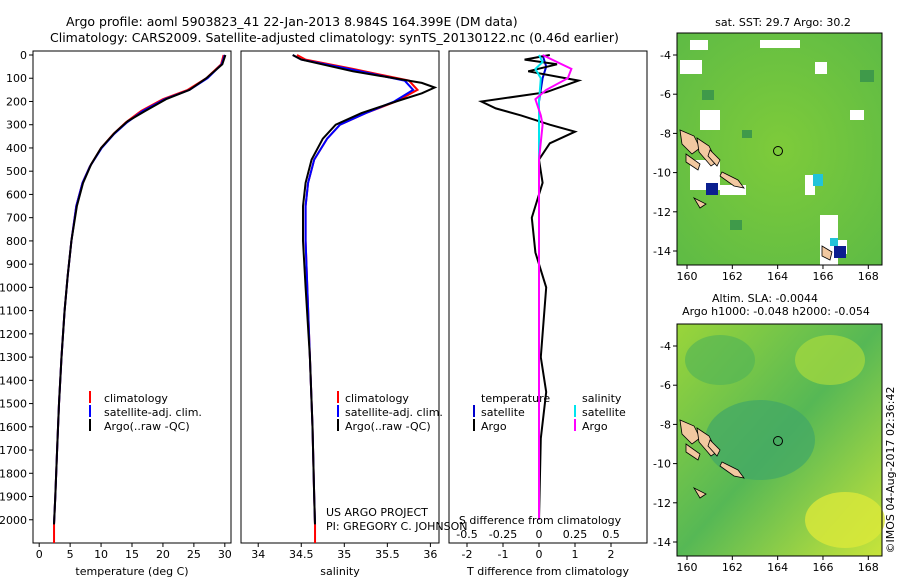 The width and height of the screenshot is (900, 580). What do you see at coordinates (665, 424) in the screenshot?
I see `map-y-tick-label: -8` at bounding box center [665, 424].